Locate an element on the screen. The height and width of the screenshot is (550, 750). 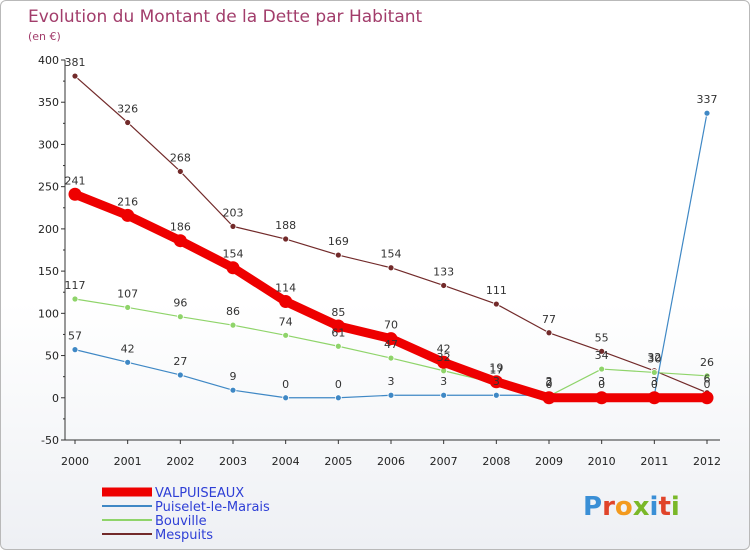
data-label-0: 85 is located at coordinates (338, 312).